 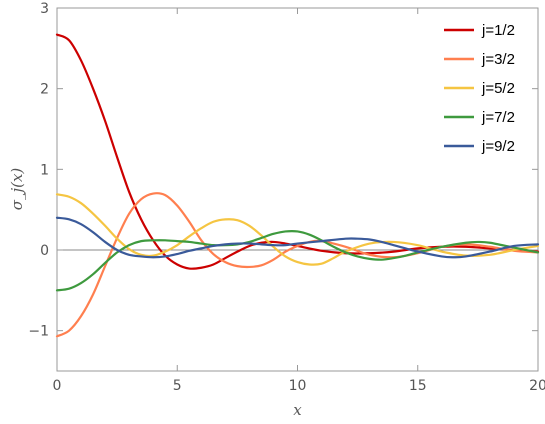 I want to click on x-tick-label: 5, so click(x=177, y=386).